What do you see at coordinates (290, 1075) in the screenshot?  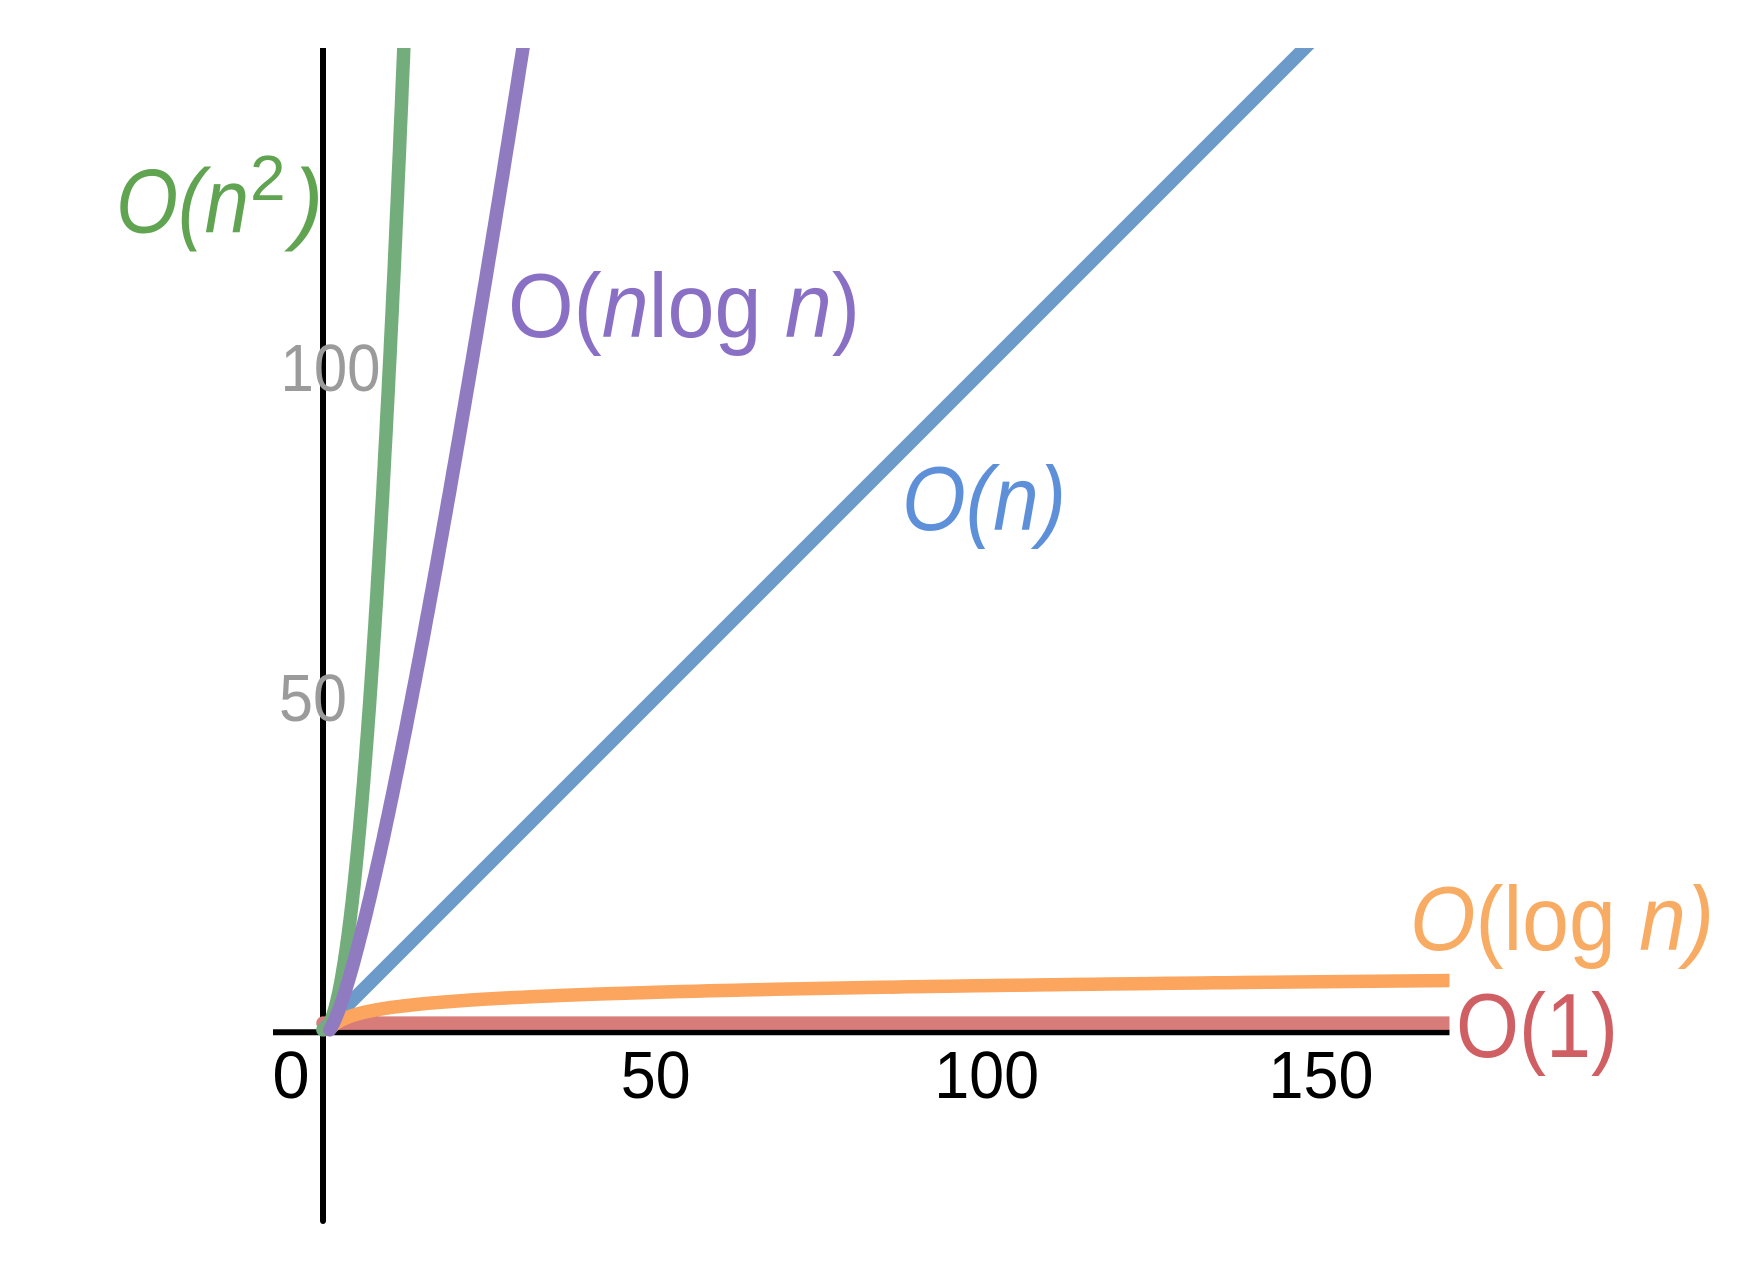 I see `svg-text: 0` at bounding box center [290, 1075].